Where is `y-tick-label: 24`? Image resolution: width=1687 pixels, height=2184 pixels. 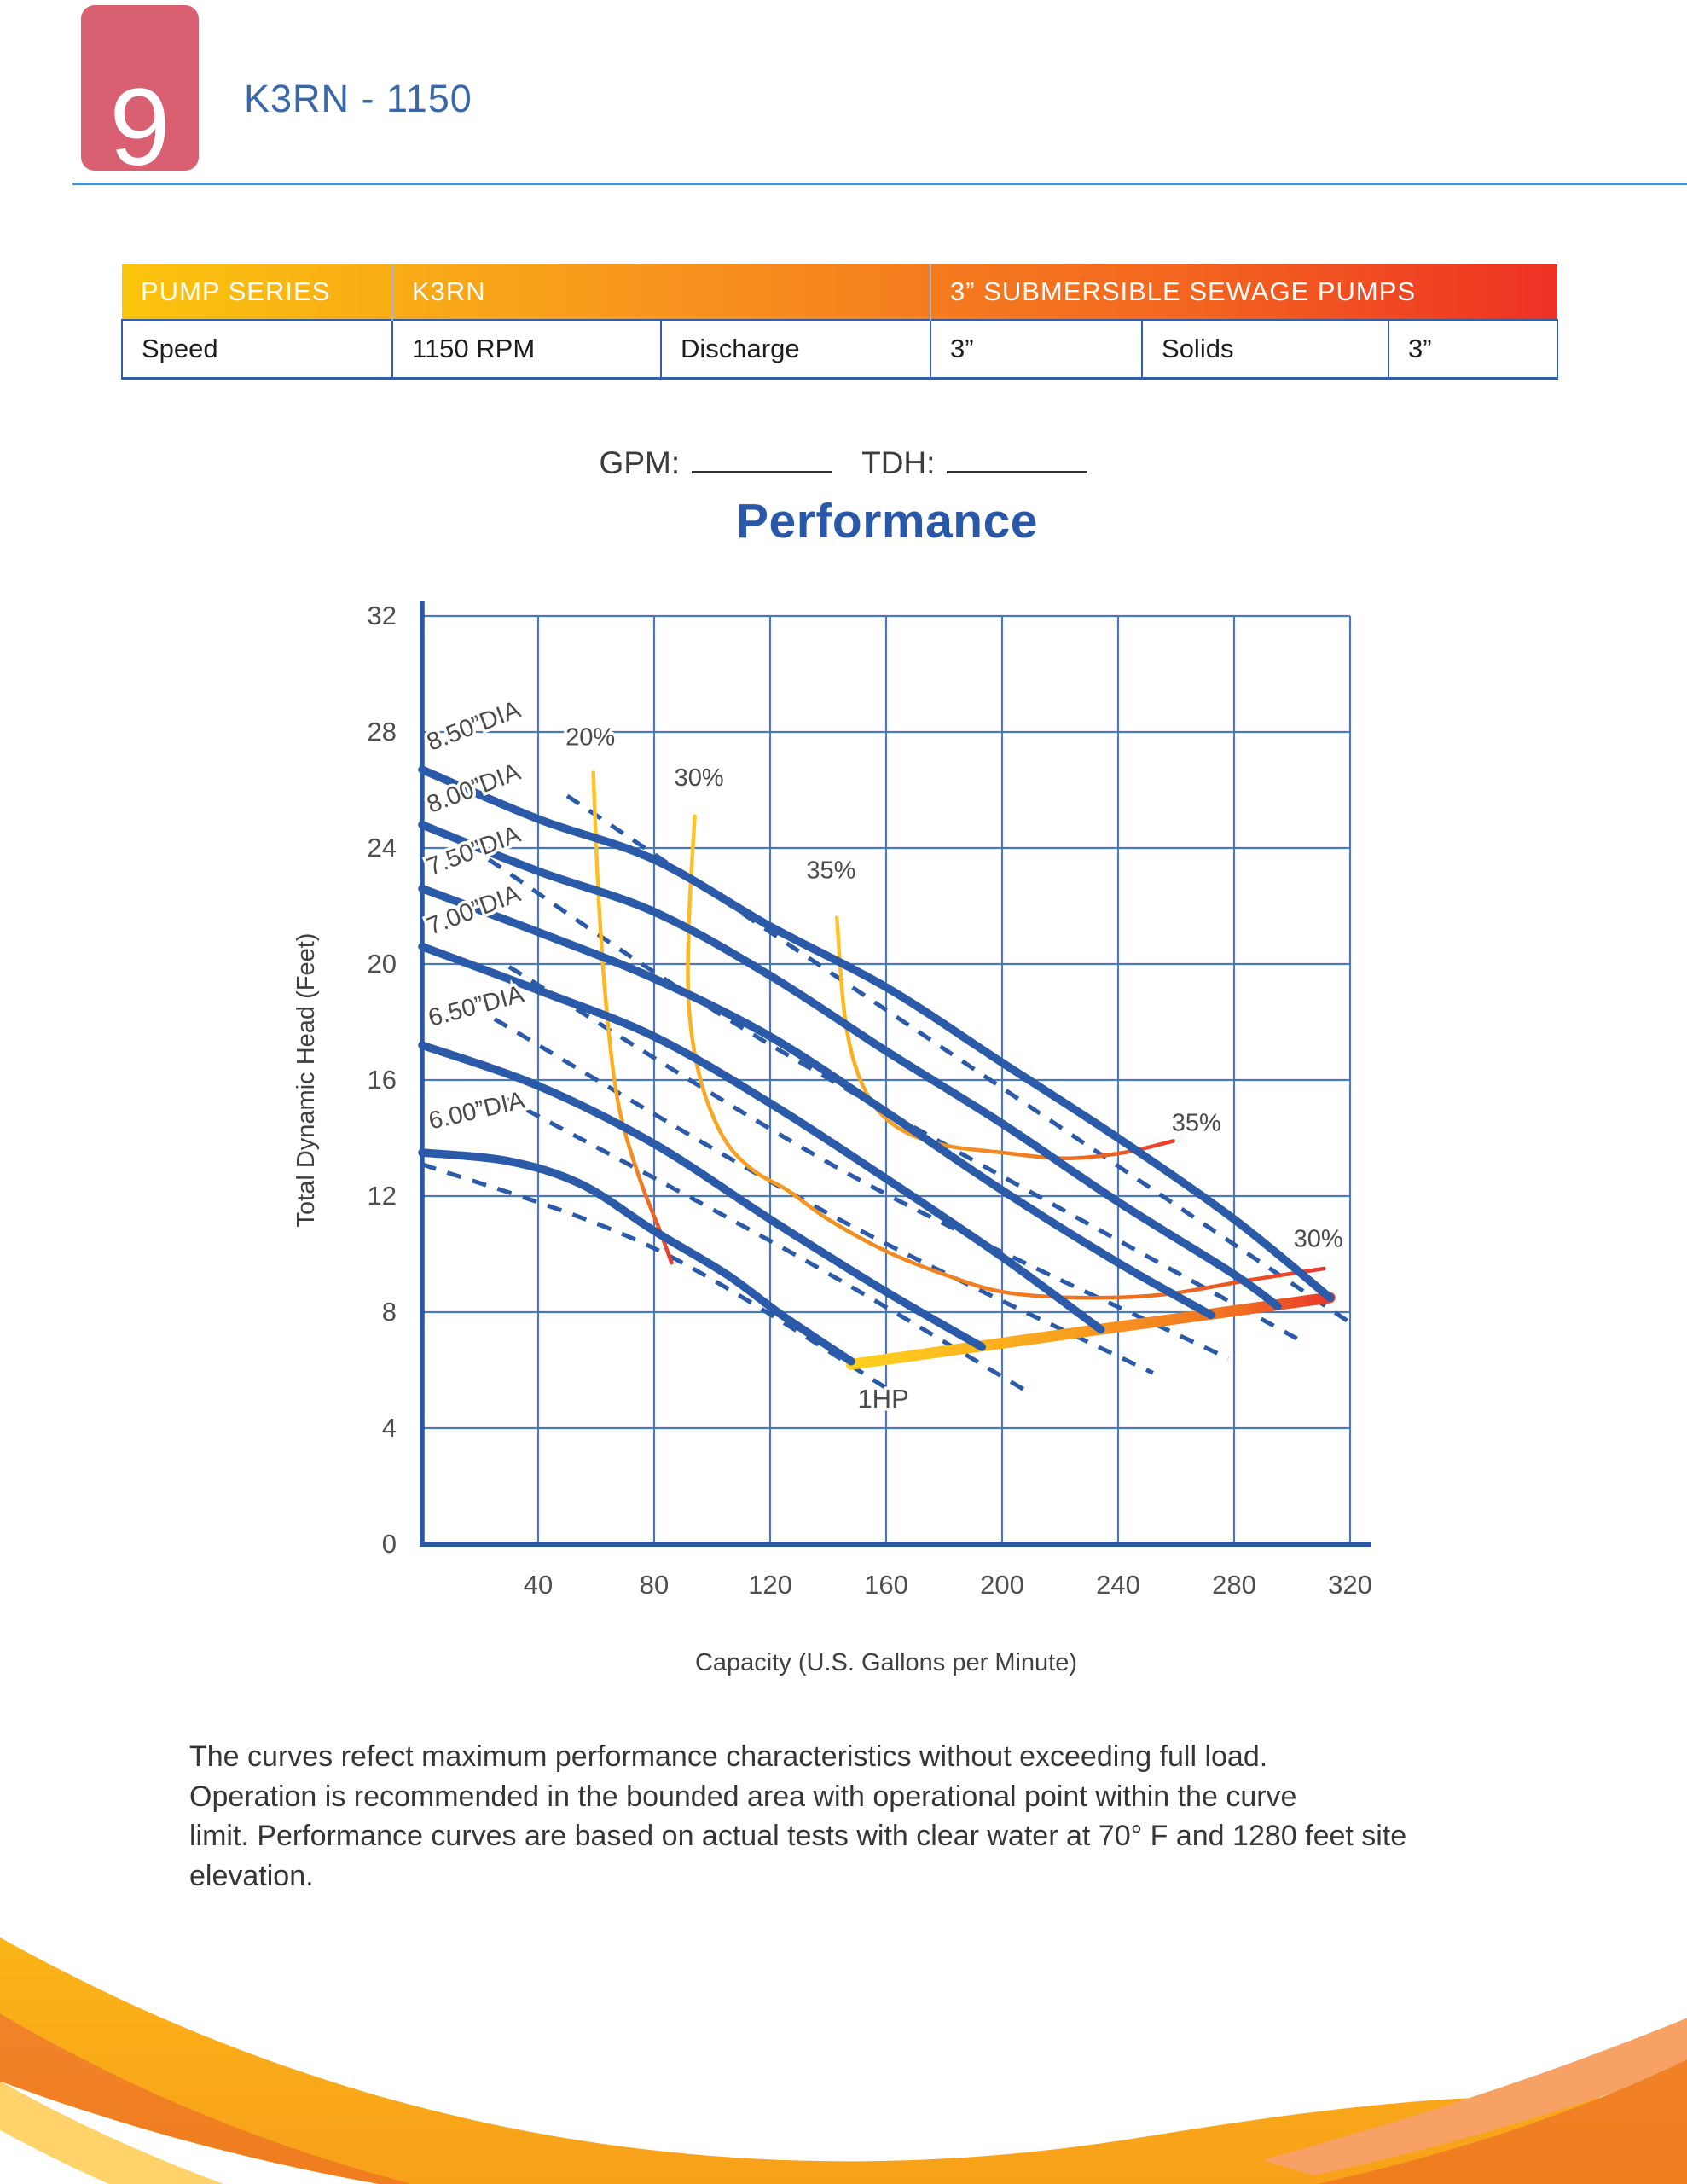 y-tick-label: 24 is located at coordinates (382, 848).